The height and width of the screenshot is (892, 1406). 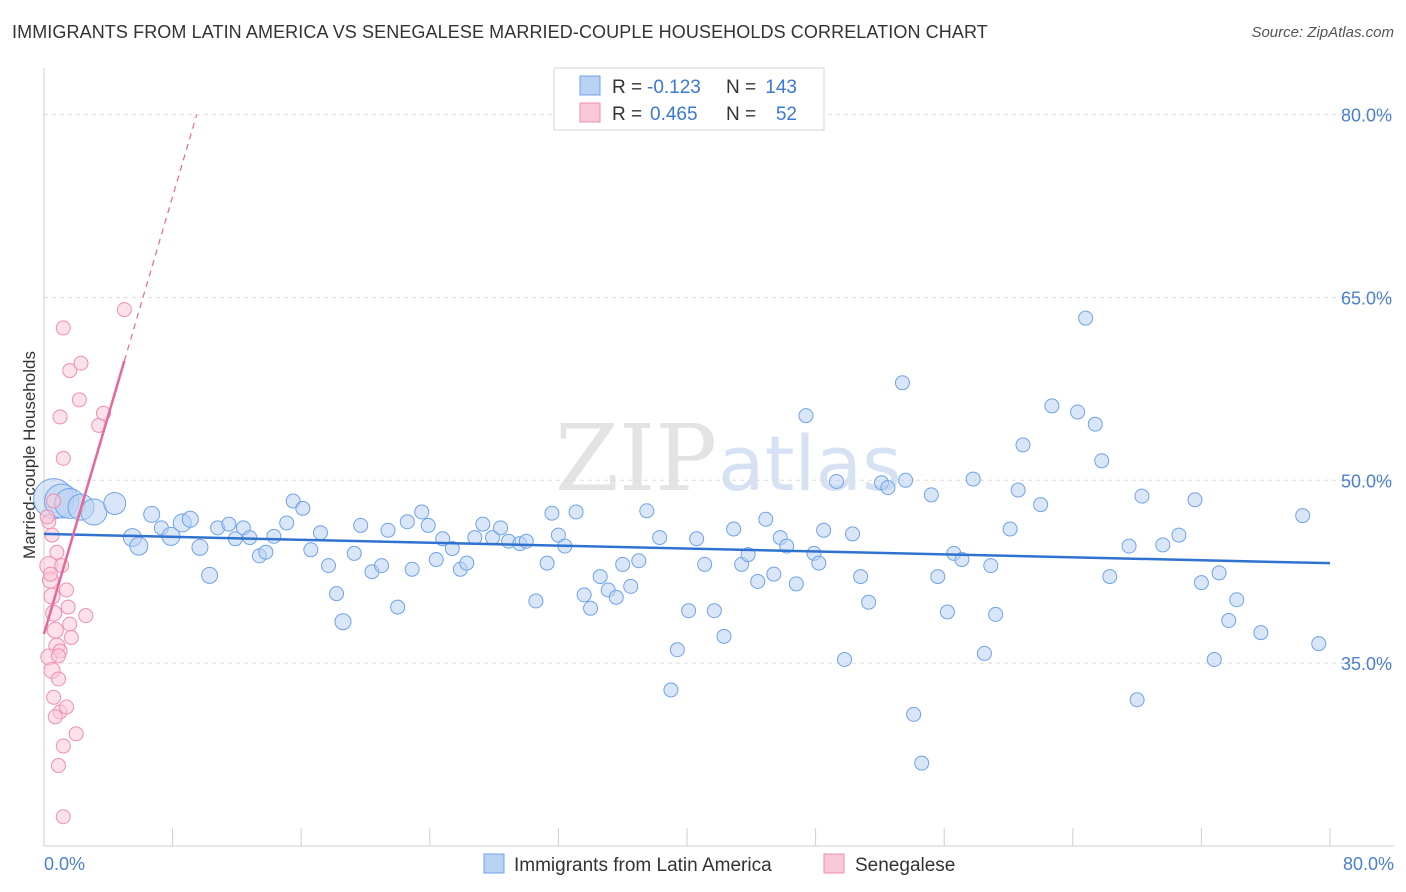 I want to click on y-tick-label-0: 35.0%, so click(x=1366, y=664).